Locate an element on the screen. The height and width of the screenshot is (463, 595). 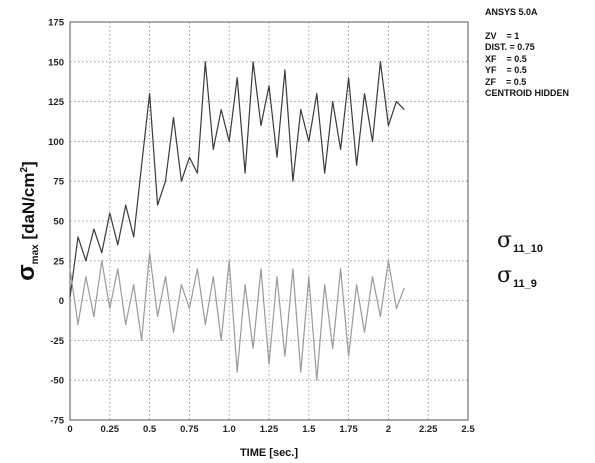
info-key: YF is located at coordinates (491, 70).